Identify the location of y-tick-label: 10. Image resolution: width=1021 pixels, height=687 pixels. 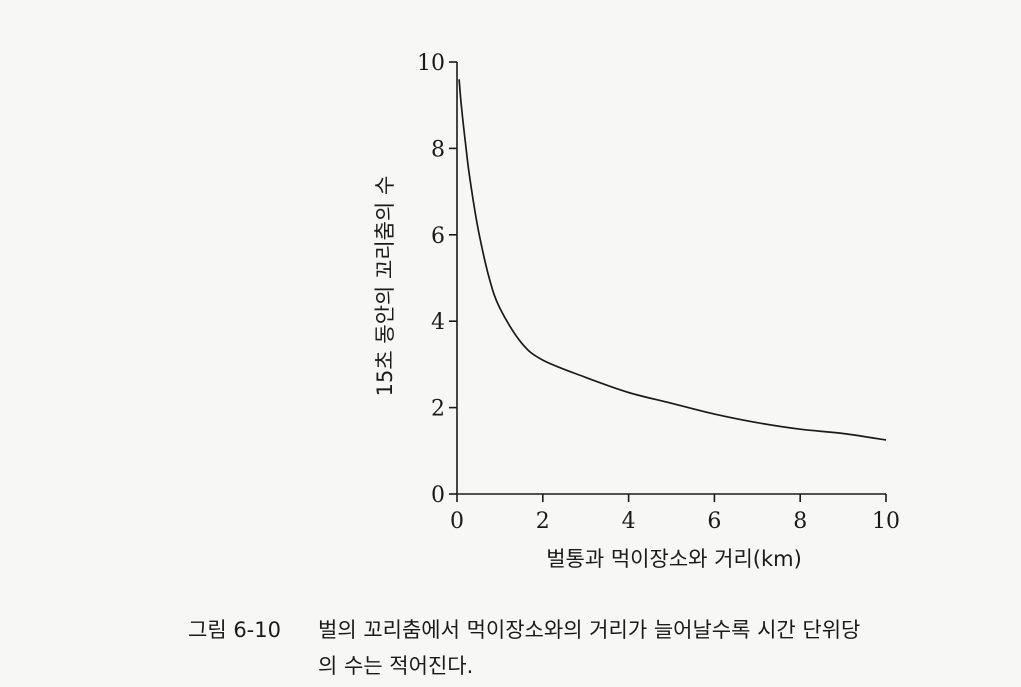
(431, 63).